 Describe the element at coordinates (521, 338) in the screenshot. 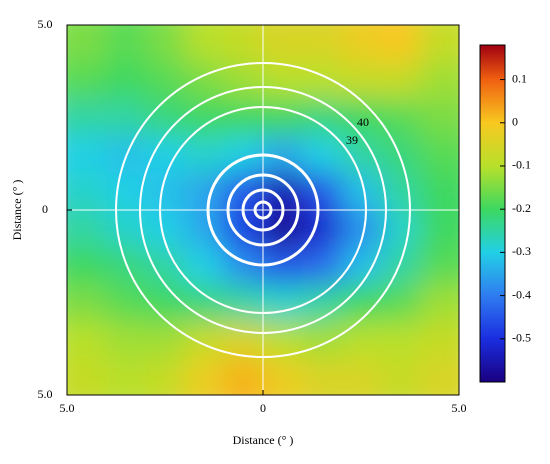

I see `colorbar-tick-label: -0.5` at that location.